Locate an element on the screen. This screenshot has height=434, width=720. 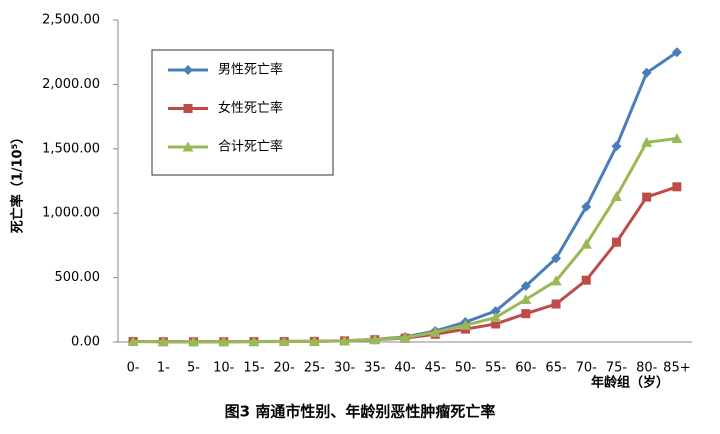
x-tick-label: 85+ is located at coordinates (676, 368).